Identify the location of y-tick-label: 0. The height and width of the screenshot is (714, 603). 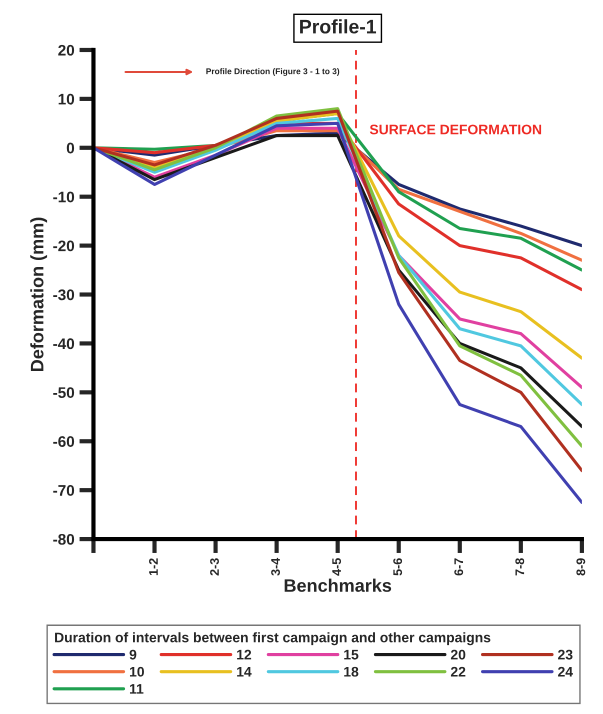
(70, 148).